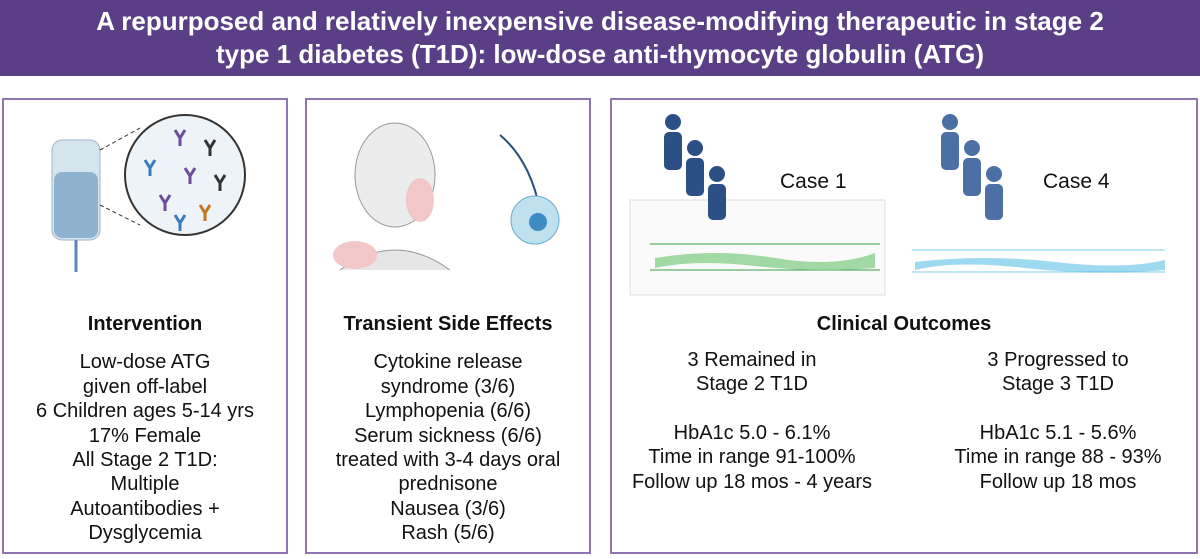 The image size is (1200, 559). Describe the element at coordinates (76, 205) in the screenshot. I see `iv-fluid` at that location.